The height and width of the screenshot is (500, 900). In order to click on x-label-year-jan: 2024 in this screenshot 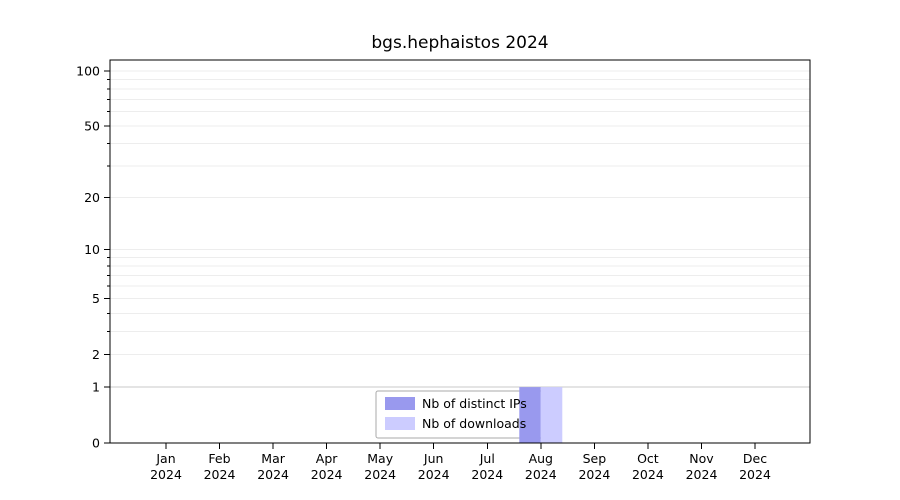, I will do `click(166, 474)`.